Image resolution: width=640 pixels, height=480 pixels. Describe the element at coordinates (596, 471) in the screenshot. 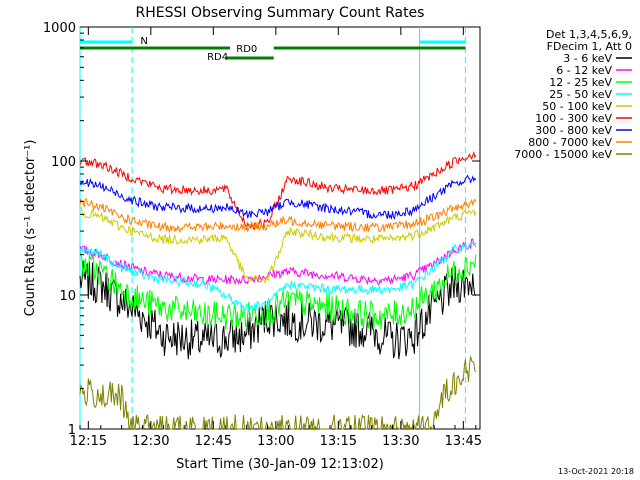

I see `timestamp: 13-Oct-2021 20:18` at that location.